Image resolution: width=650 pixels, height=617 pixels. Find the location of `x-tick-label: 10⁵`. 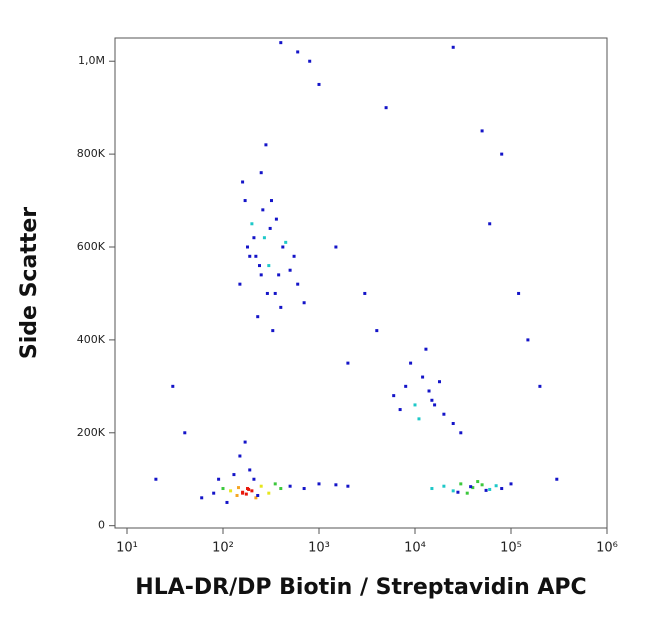

x-tick-label: 10⁵ is located at coordinates (511, 548).